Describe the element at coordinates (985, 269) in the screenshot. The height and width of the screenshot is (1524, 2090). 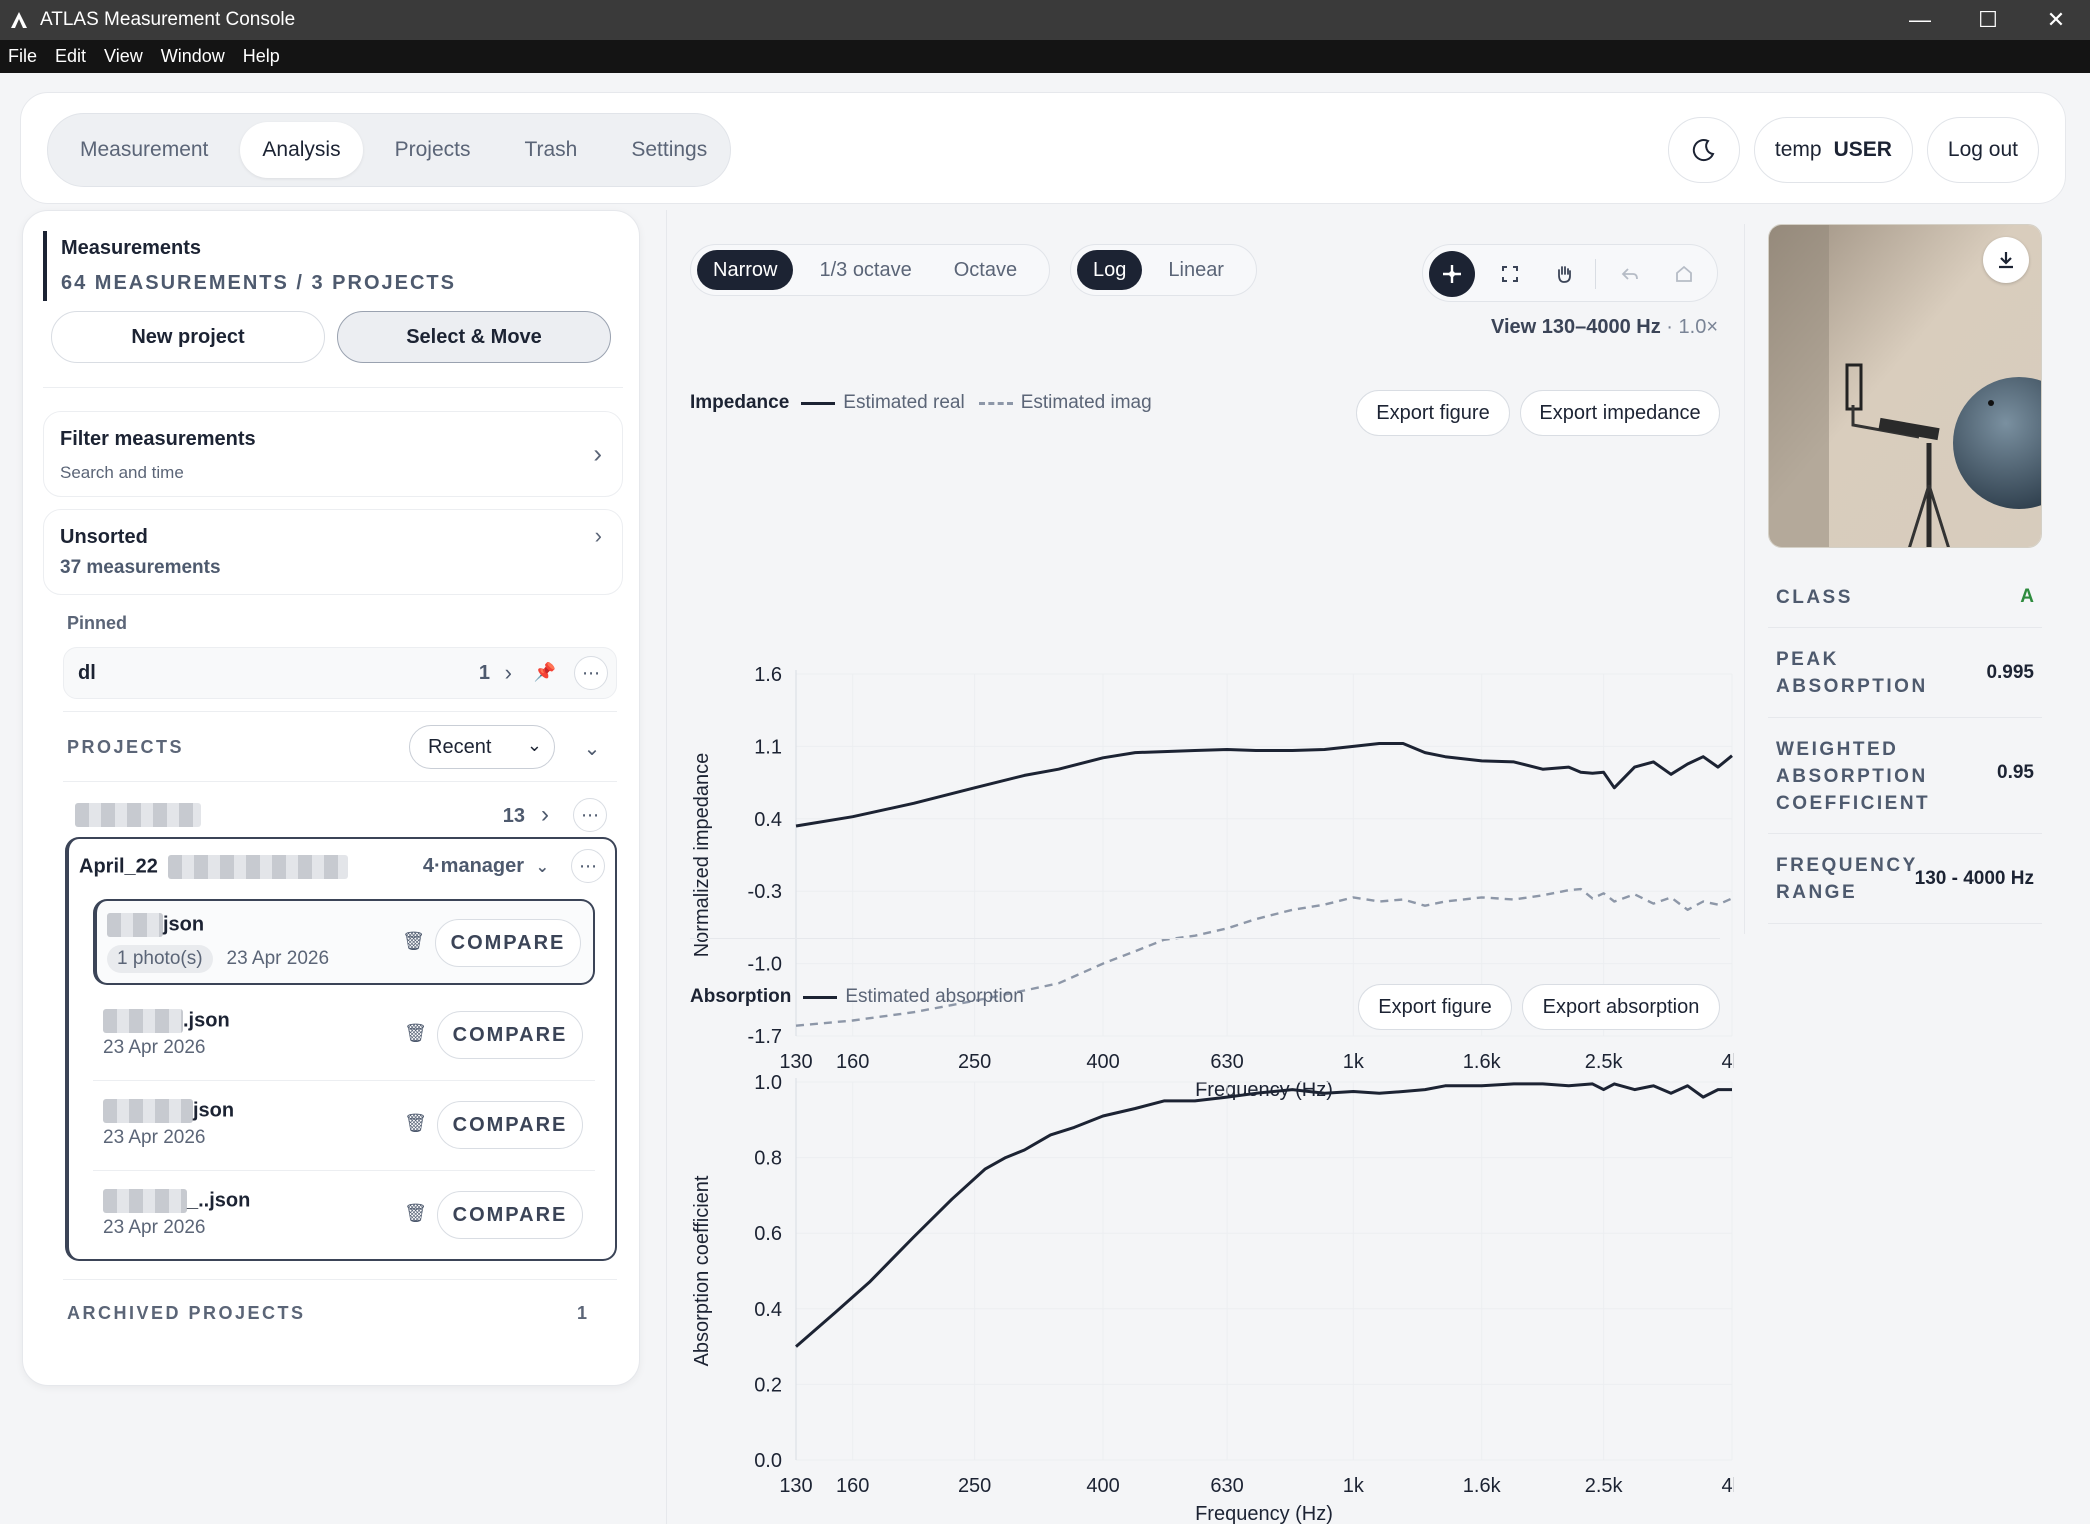
I see `band-octave: Octave` at that location.